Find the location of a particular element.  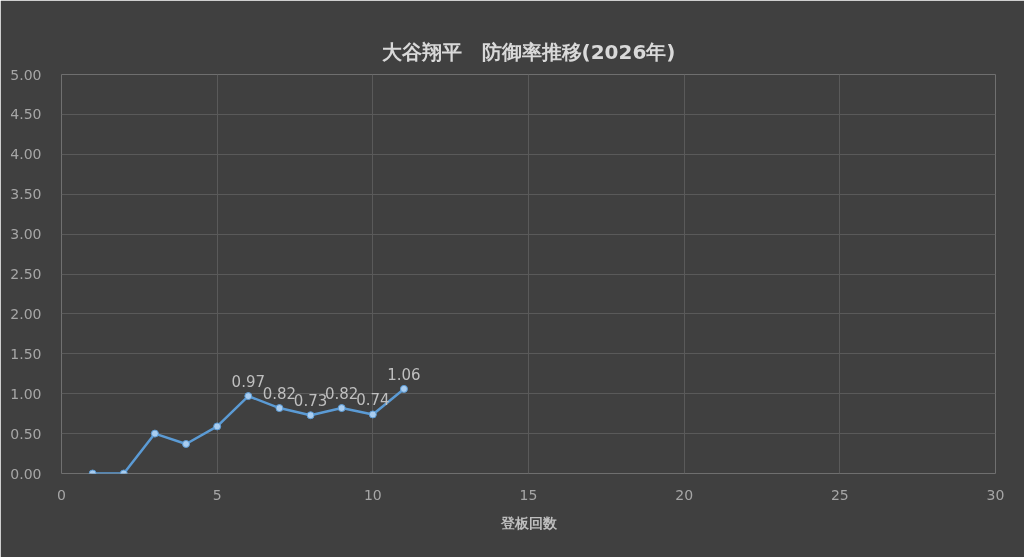

x-tick-label: 10 is located at coordinates (372, 494).